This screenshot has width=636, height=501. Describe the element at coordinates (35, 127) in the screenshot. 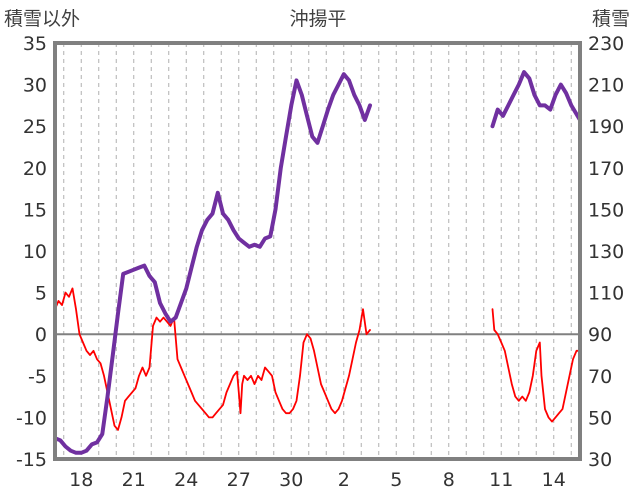

I see `y-left-tick-label: 25` at that location.